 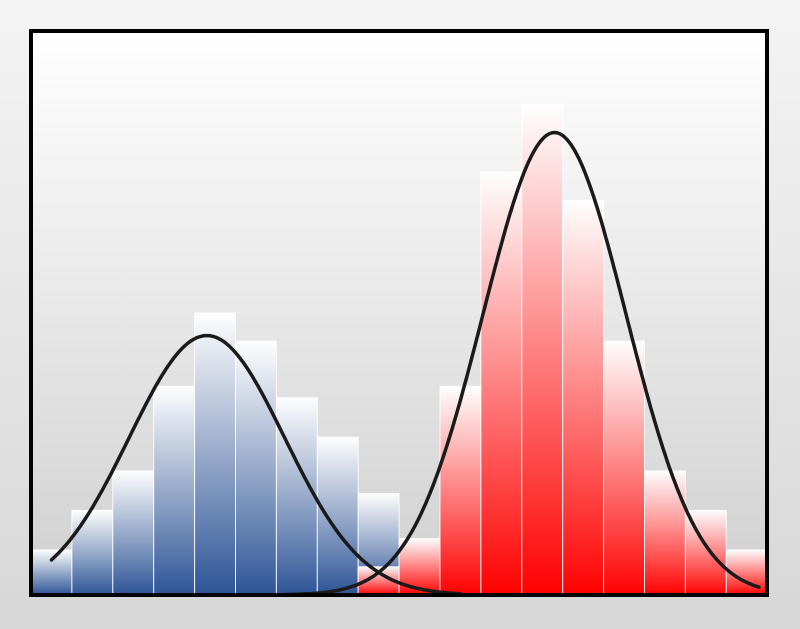 What do you see at coordinates (542, 349) in the screenshot?
I see `bar-series2-bin5` at bounding box center [542, 349].